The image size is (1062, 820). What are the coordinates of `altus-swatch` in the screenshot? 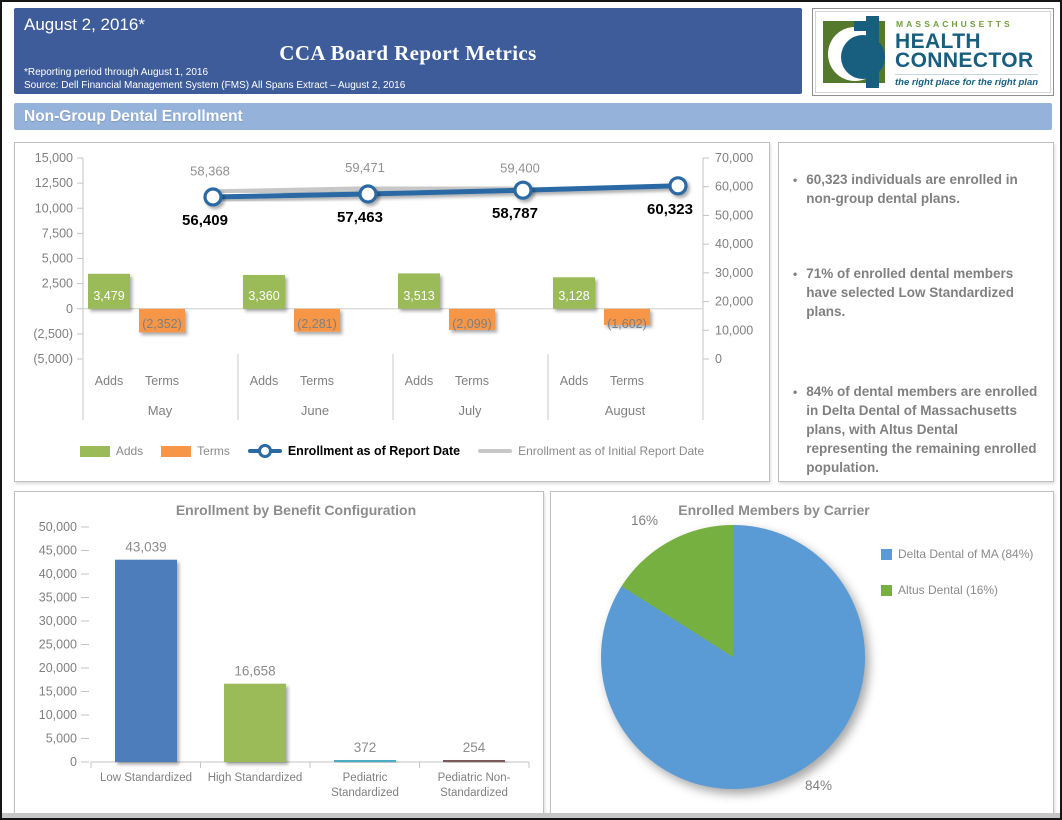 It's located at (886, 590).